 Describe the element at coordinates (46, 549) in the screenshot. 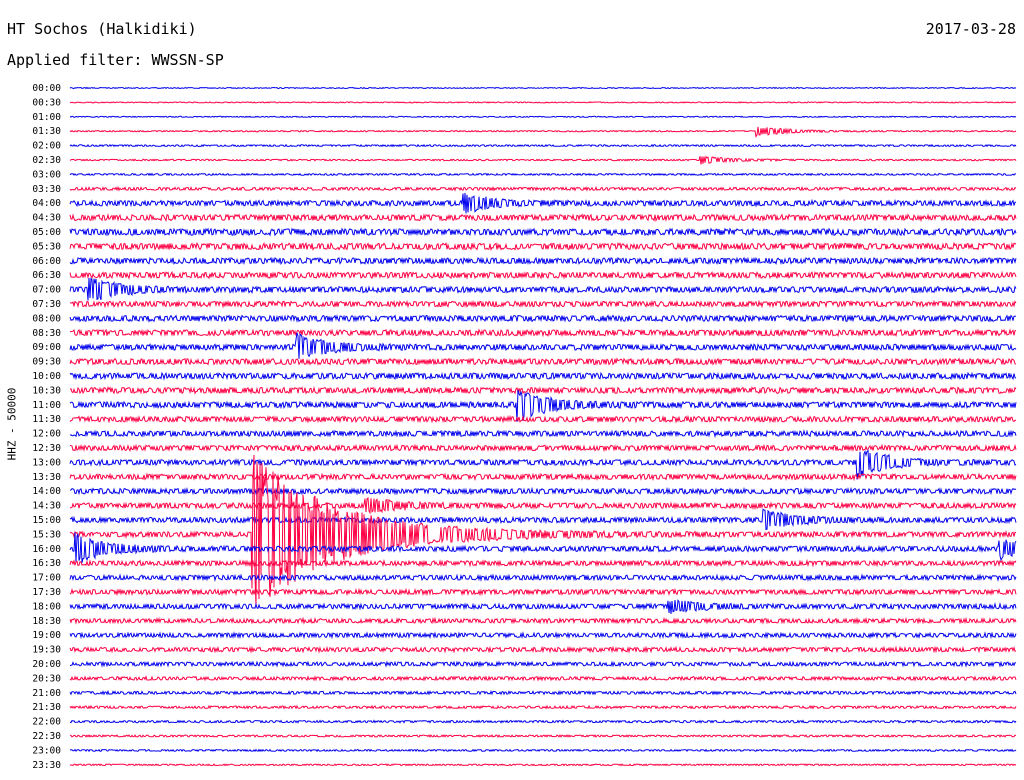

I see `row-time-label: 16:00` at that location.